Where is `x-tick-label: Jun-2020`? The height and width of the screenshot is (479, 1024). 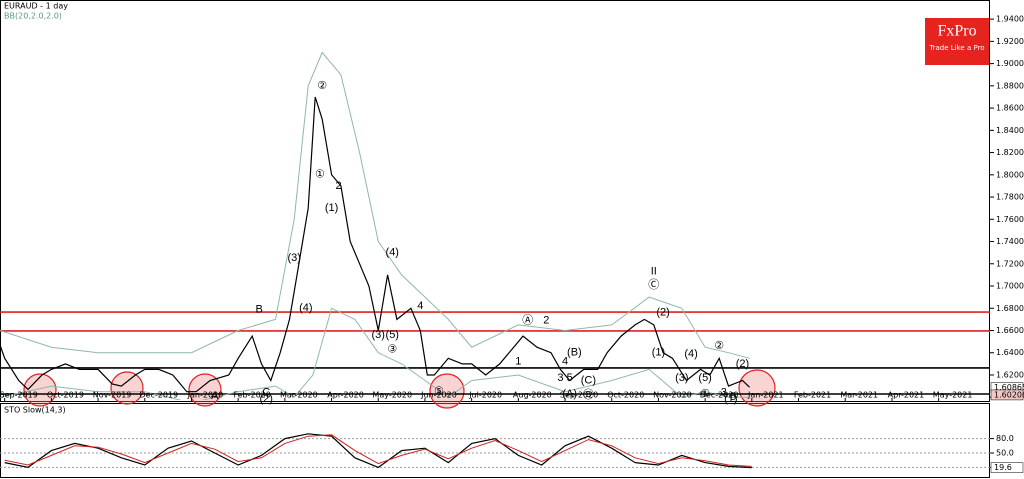 x-tick-label: Jun-2020 is located at coordinates (438, 395).